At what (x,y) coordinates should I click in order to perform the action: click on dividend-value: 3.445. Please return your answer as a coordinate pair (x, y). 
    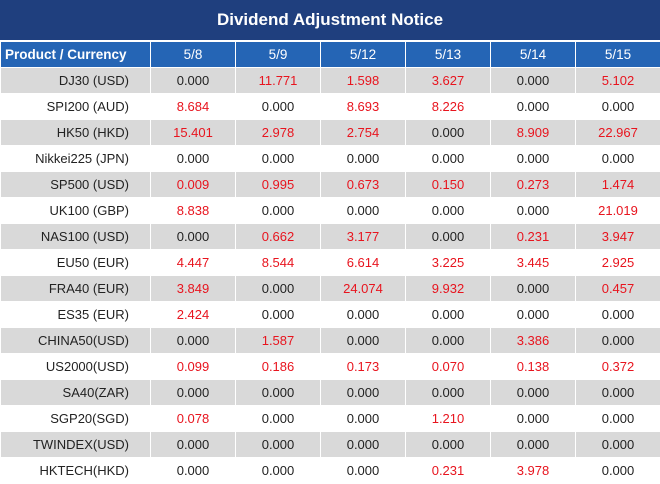
    Looking at the image, I should click on (533, 263).